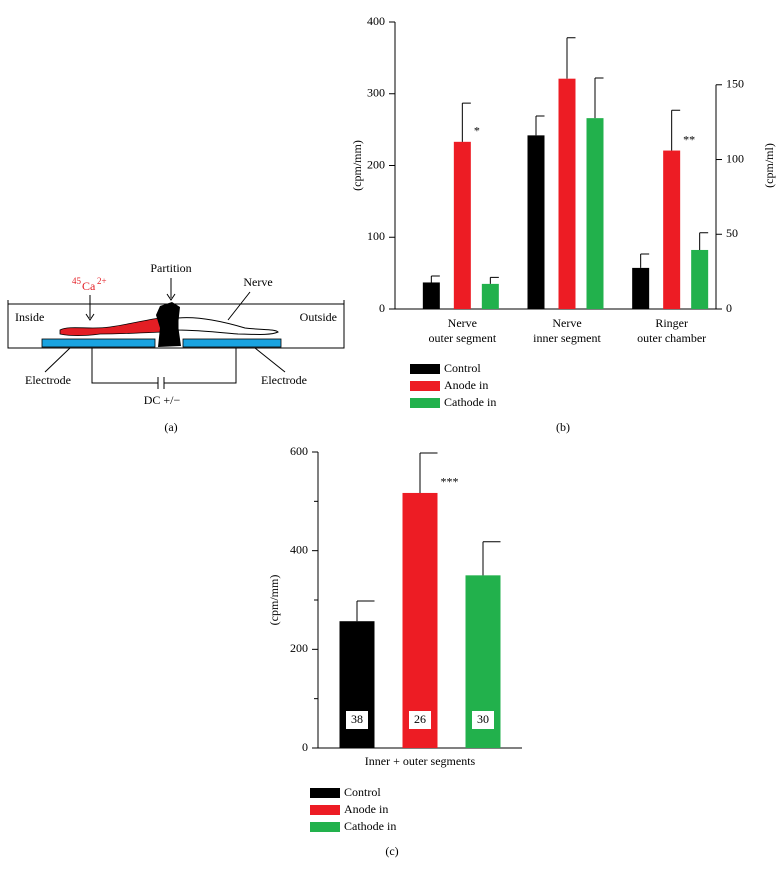 The image size is (784, 879). I want to click on y2-axis-label: (cpm/ml), so click(769, 165).